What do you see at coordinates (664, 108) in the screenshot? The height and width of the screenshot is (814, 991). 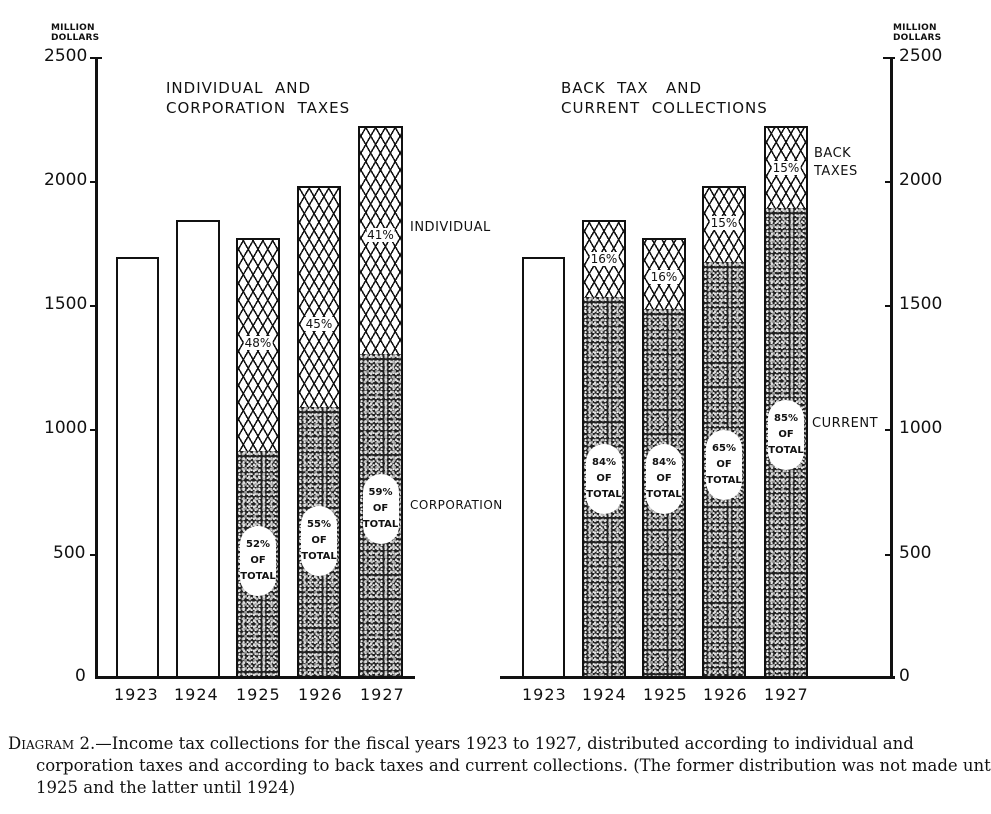 I see `title-line2: CURRENT COLLECTIONS` at bounding box center [664, 108].